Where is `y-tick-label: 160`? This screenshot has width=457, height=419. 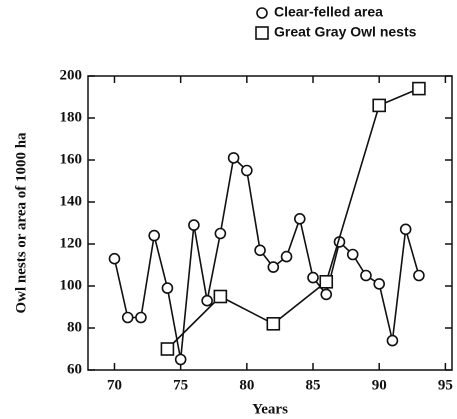 y-tick-label: 160 is located at coordinates (71, 159).